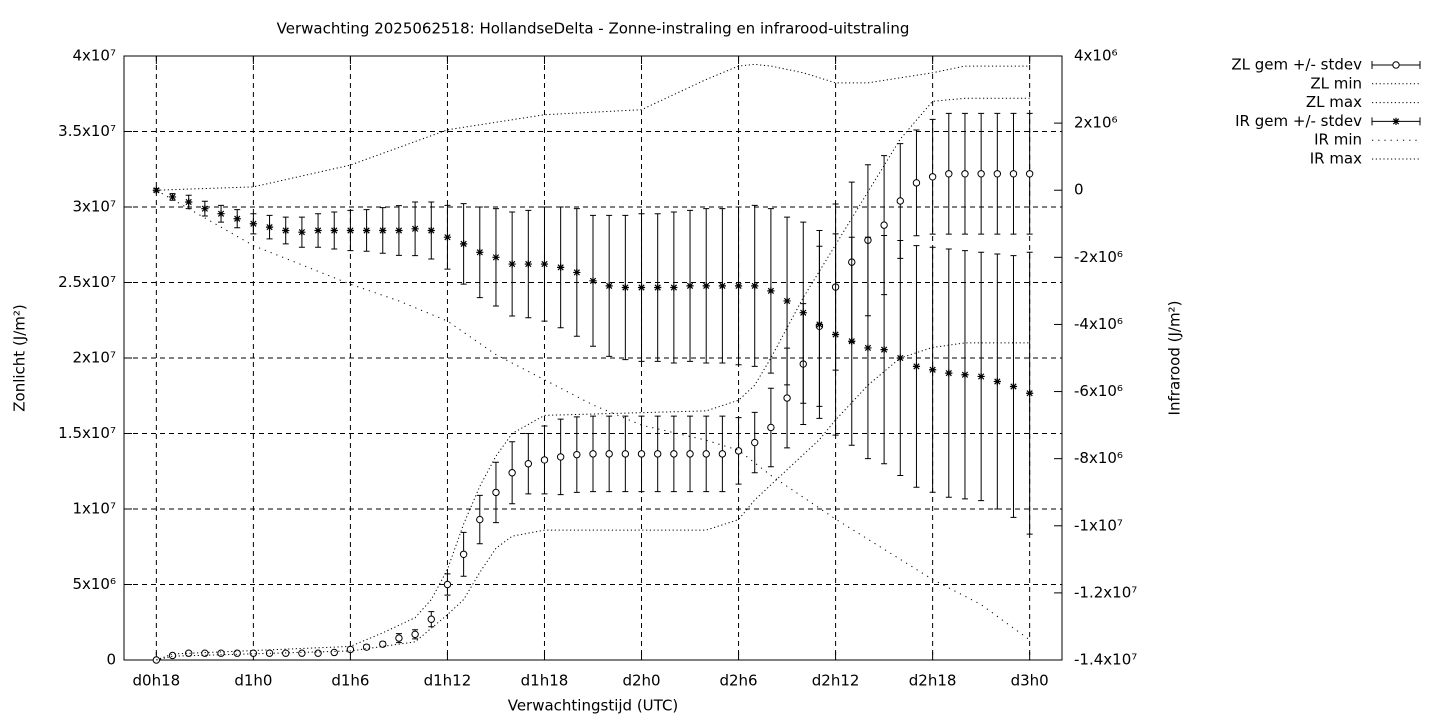 The height and width of the screenshot is (724, 1440). What do you see at coordinates (1098, 525) in the screenshot?
I see `y2-tick-label: -1x10⁷` at bounding box center [1098, 525].